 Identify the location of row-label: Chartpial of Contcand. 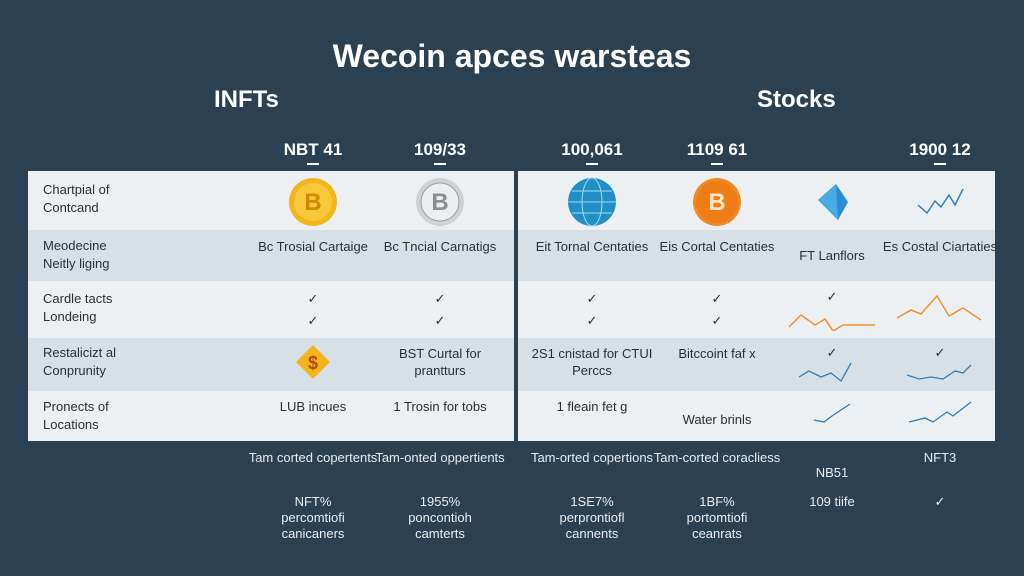
(76, 198).